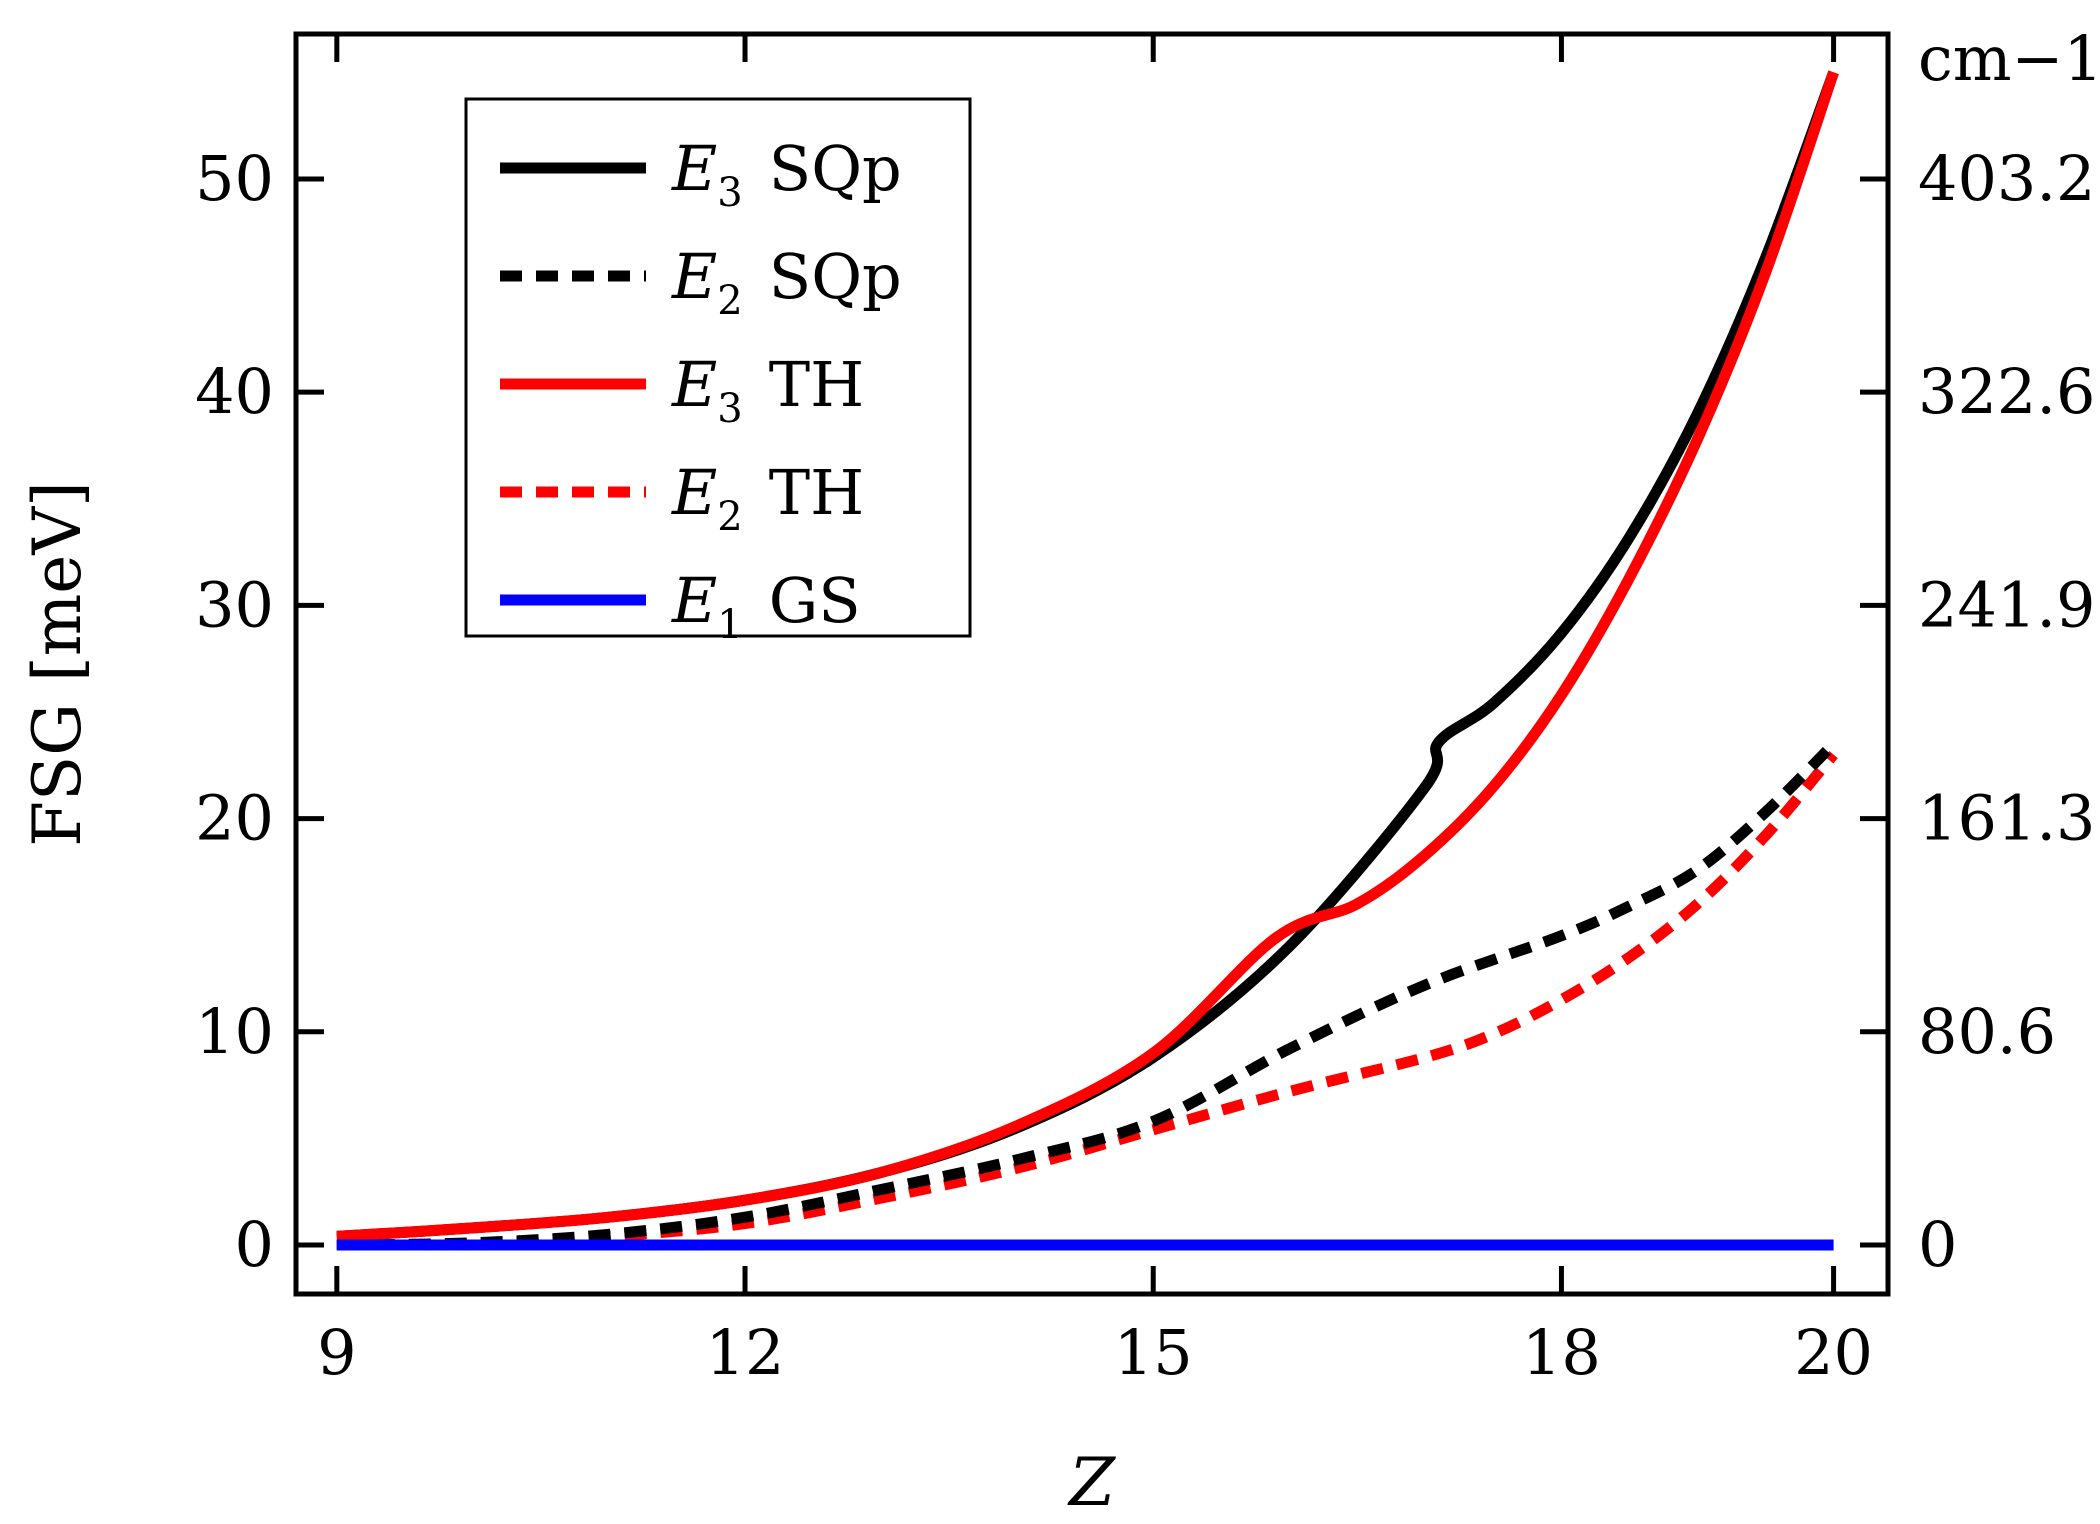 Image resolution: width=2100 pixels, height=1524 pixels. I want to click on y2-tick-label: 322.6, so click(2007, 391).